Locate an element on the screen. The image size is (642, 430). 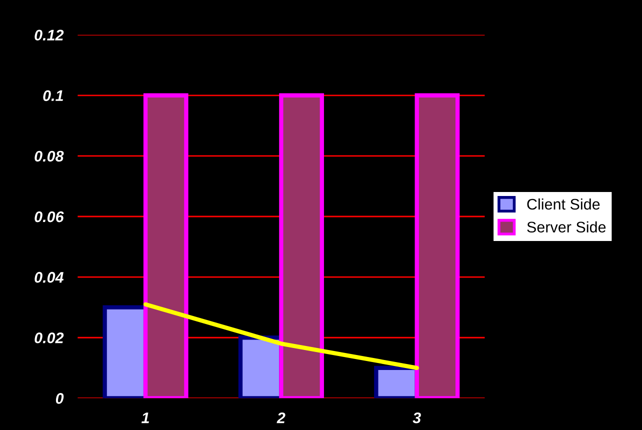
y-tick-label: 0.1 is located at coordinates (53, 96).